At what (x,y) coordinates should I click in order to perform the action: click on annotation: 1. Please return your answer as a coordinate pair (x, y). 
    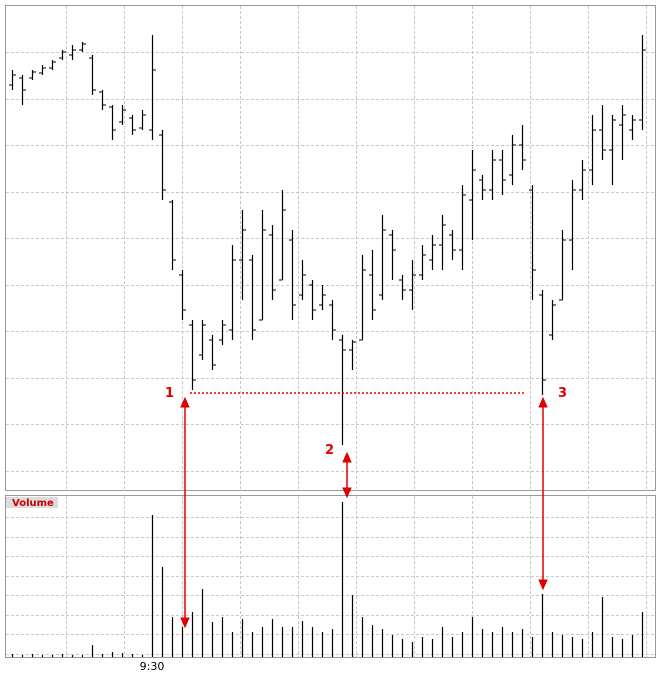
    Looking at the image, I should click on (169, 393).